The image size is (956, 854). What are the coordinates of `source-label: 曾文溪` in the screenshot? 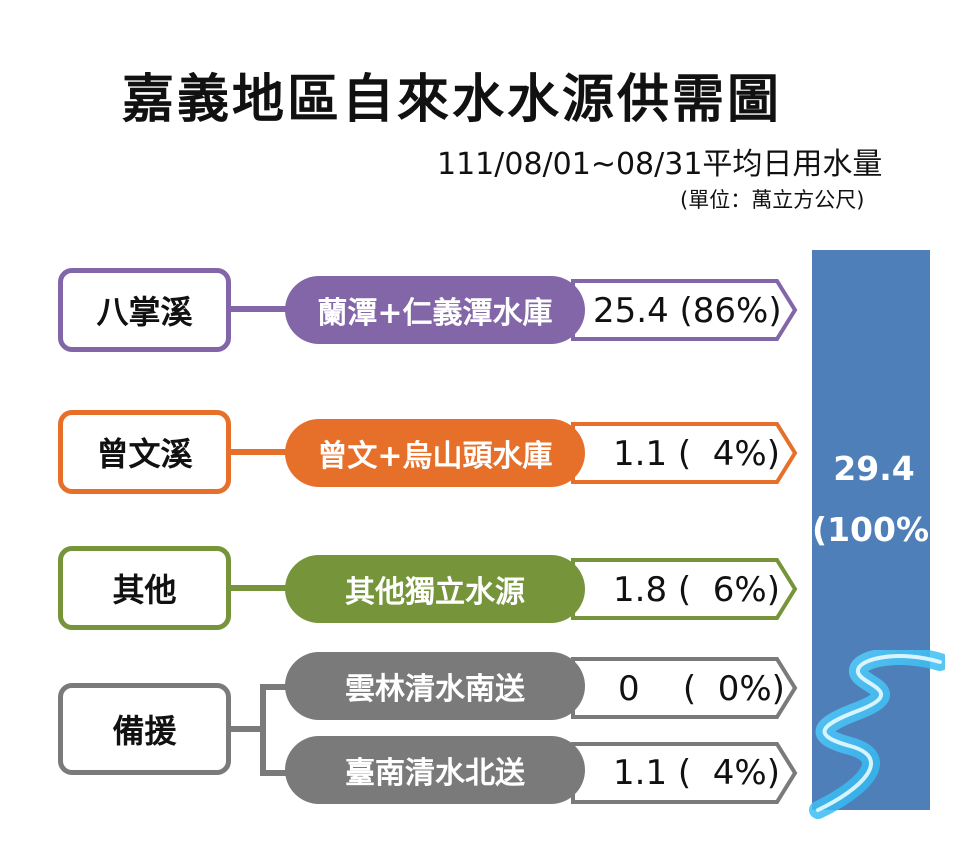 It's located at (144, 454).